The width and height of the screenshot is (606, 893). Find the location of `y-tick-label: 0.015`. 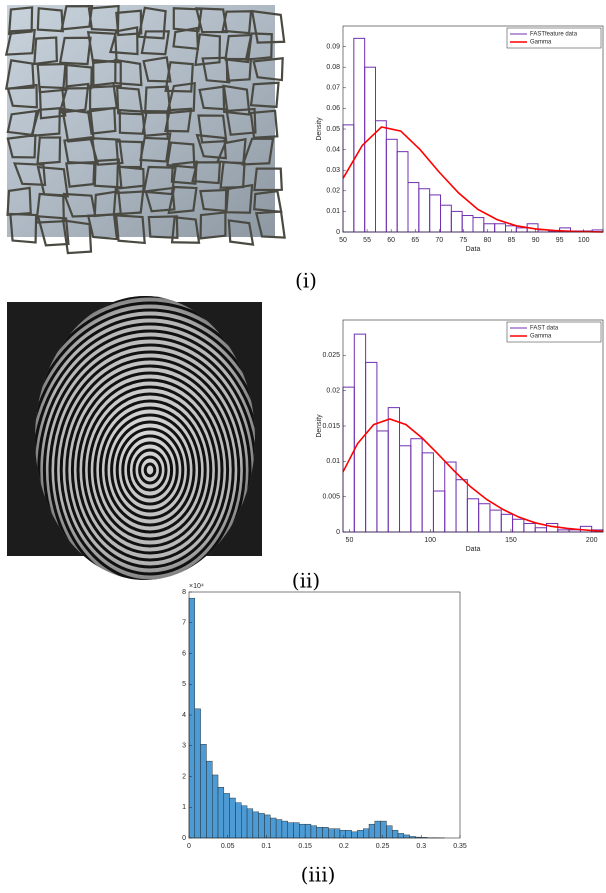

y-tick-label: 0.015 is located at coordinates (331, 426).